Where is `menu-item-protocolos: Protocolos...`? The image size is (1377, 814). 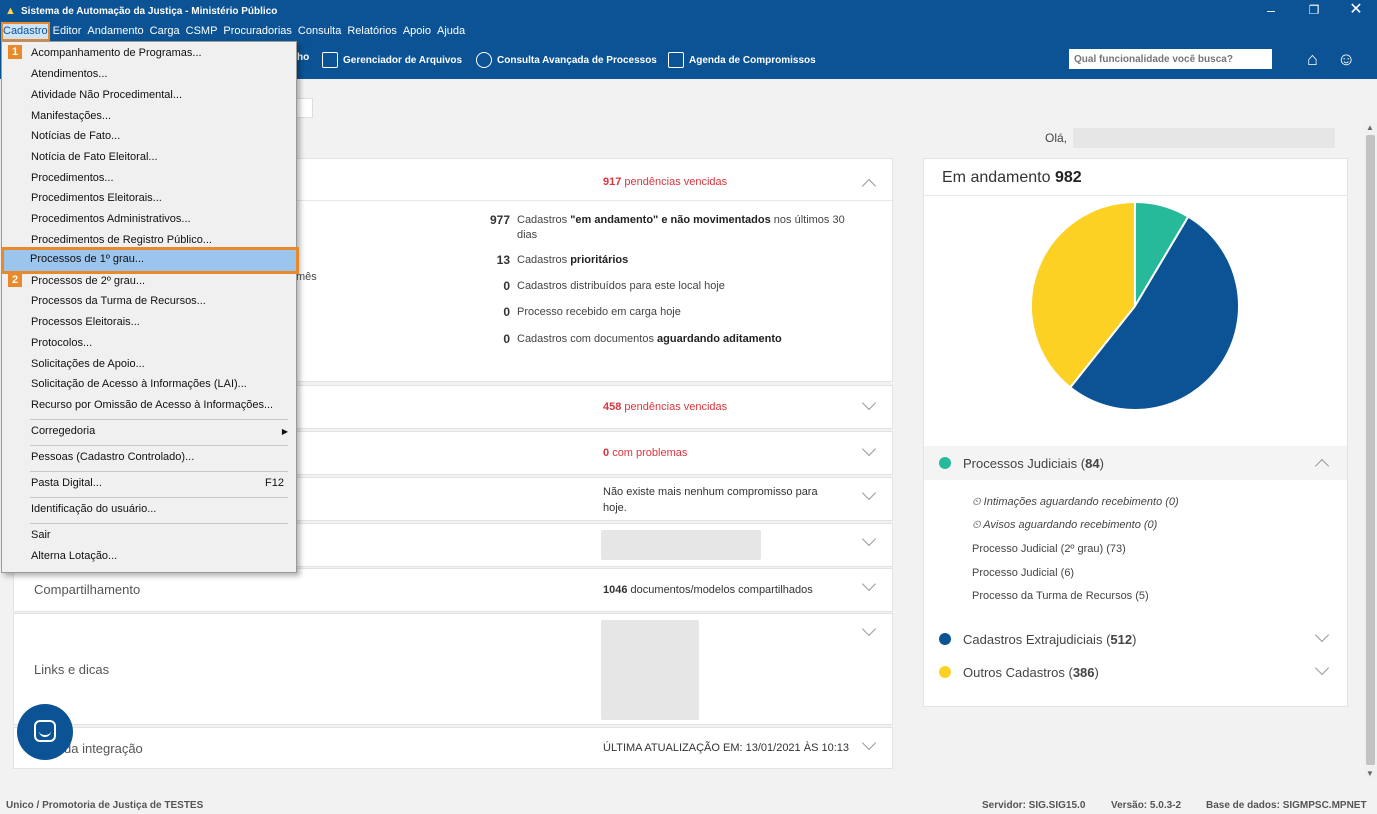
menu-item-protocolos: Protocolos... is located at coordinates (62, 343).